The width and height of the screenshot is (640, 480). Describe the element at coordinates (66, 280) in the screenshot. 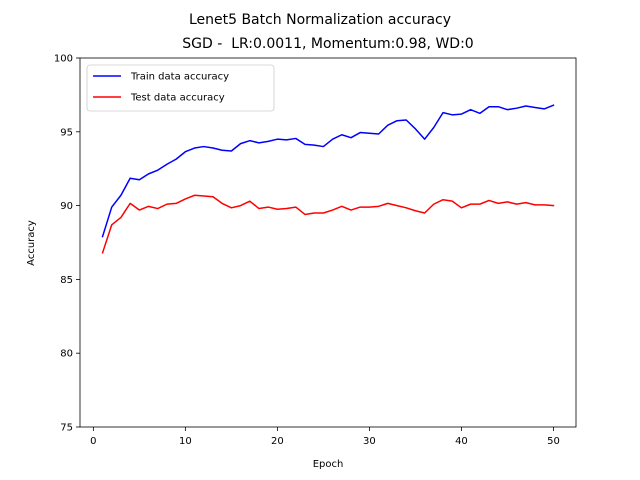

I see `y-tick-label: 85` at that location.